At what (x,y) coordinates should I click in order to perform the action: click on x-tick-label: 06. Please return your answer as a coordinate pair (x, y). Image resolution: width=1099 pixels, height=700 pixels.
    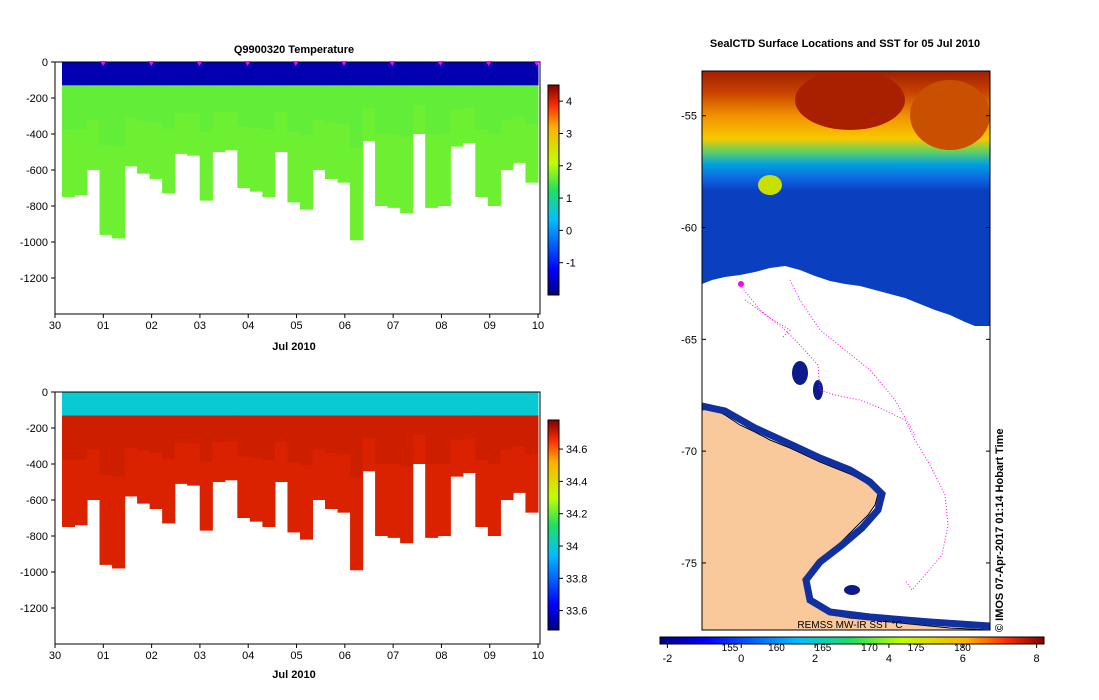
    Looking at the image, I should click on (345, 326).